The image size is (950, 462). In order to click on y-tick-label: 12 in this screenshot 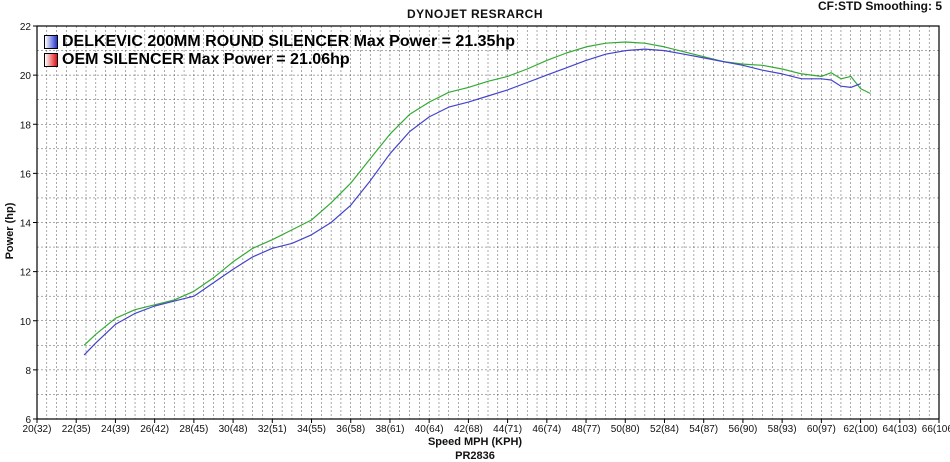, I will do `click(26, 273)`.